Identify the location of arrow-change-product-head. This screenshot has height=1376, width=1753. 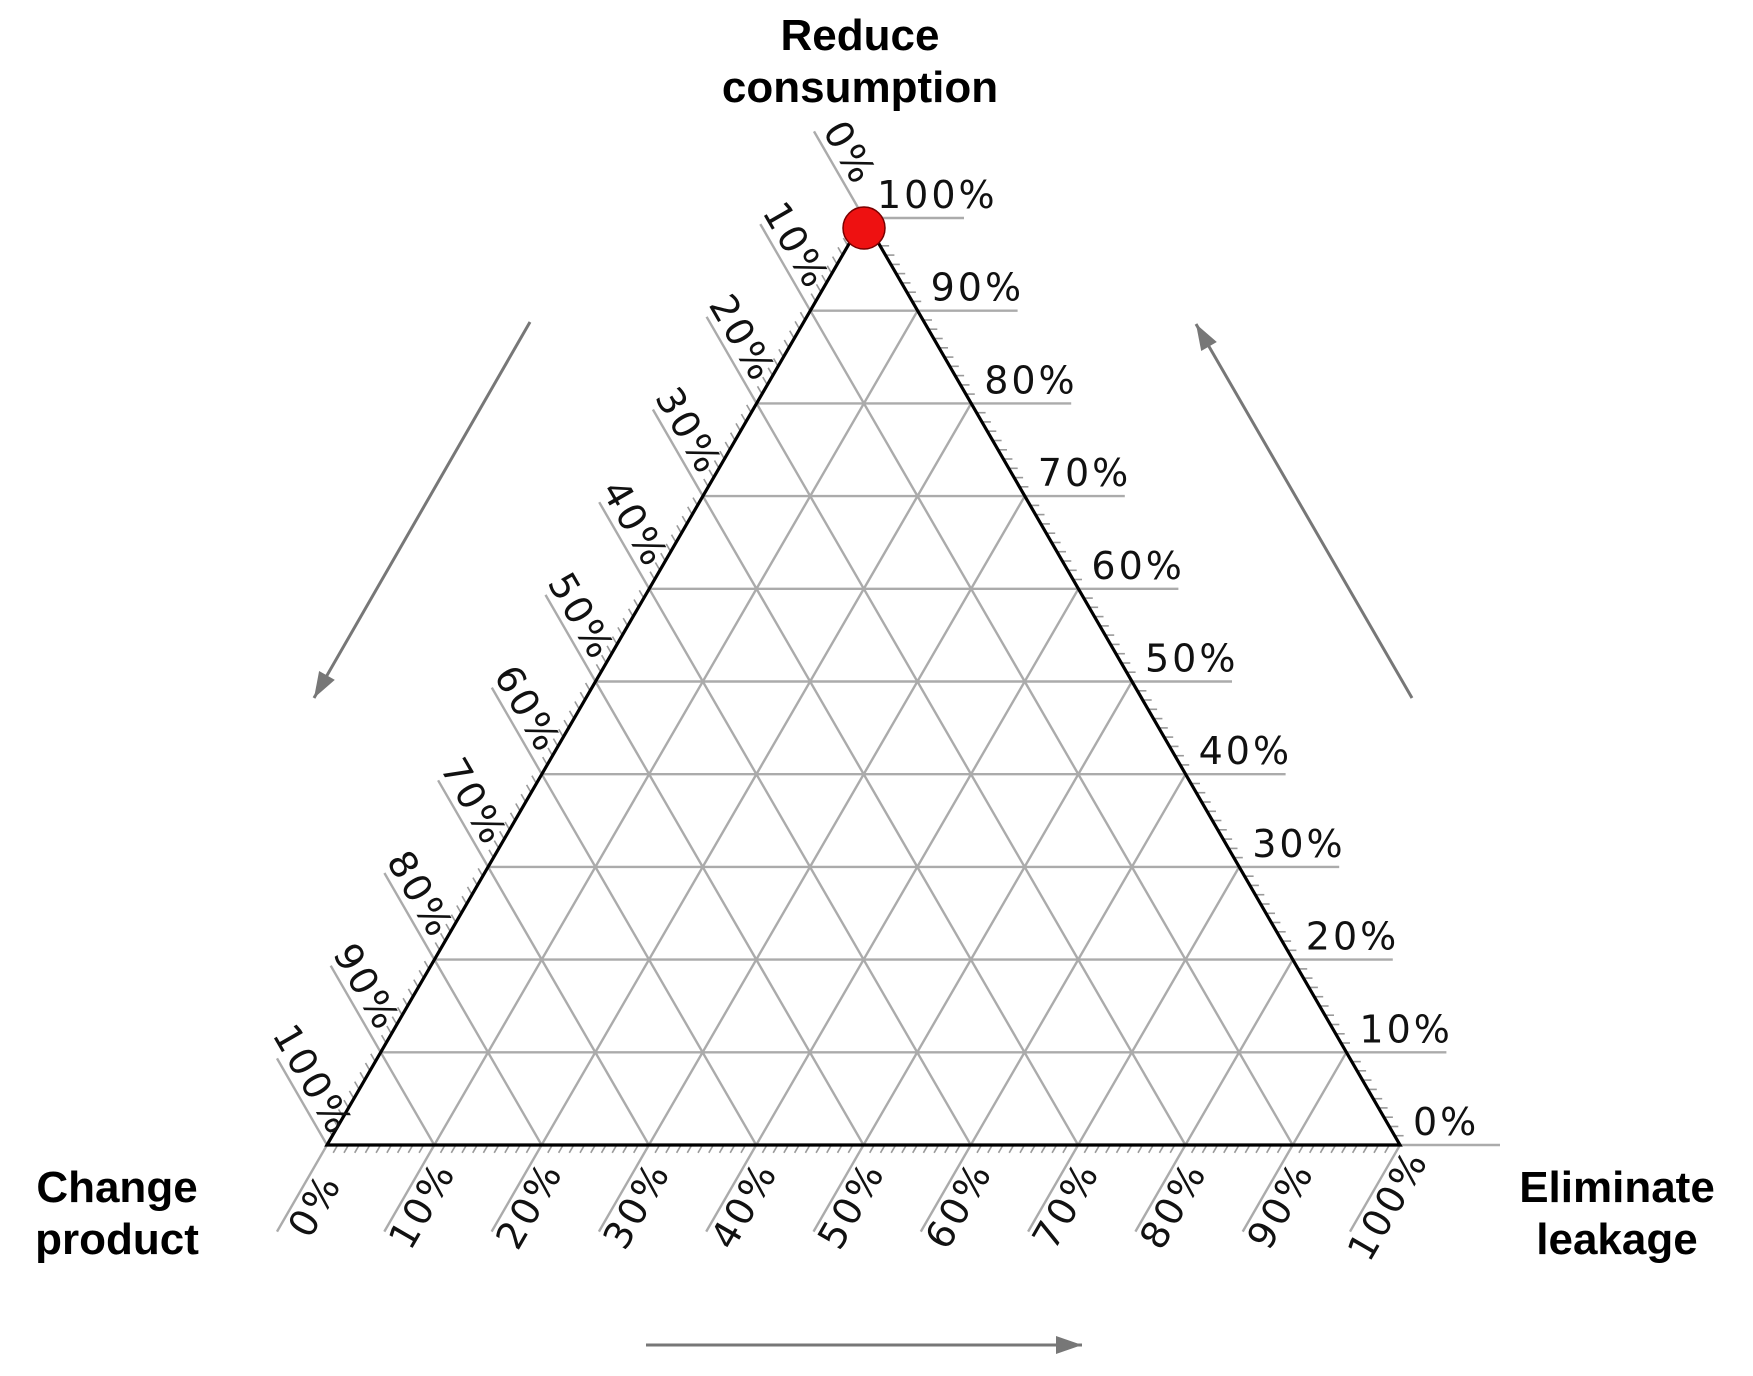
(324, 684).